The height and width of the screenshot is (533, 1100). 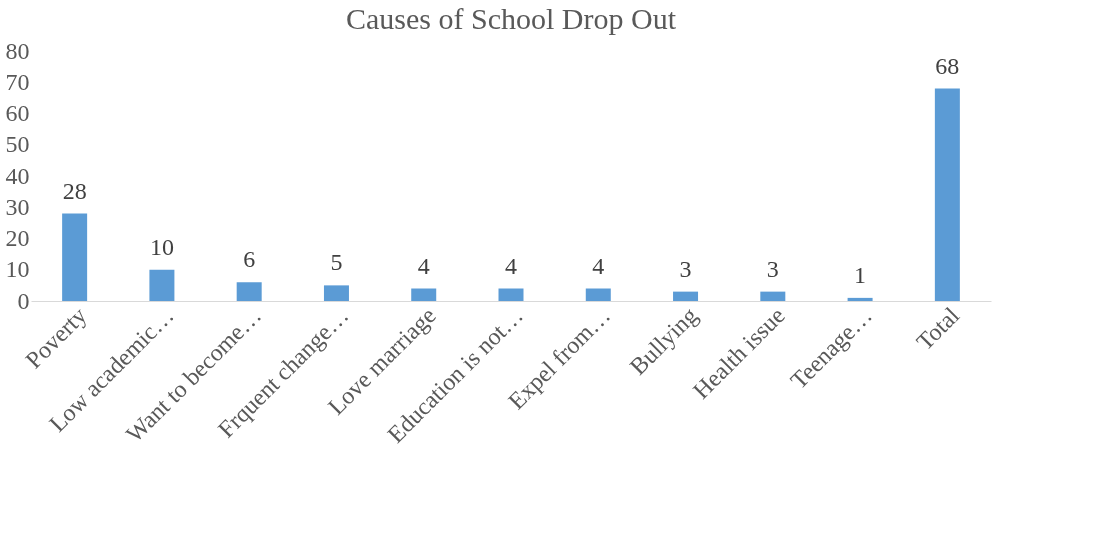 I want to click on data-label: 6, so click(x=249, y=259).